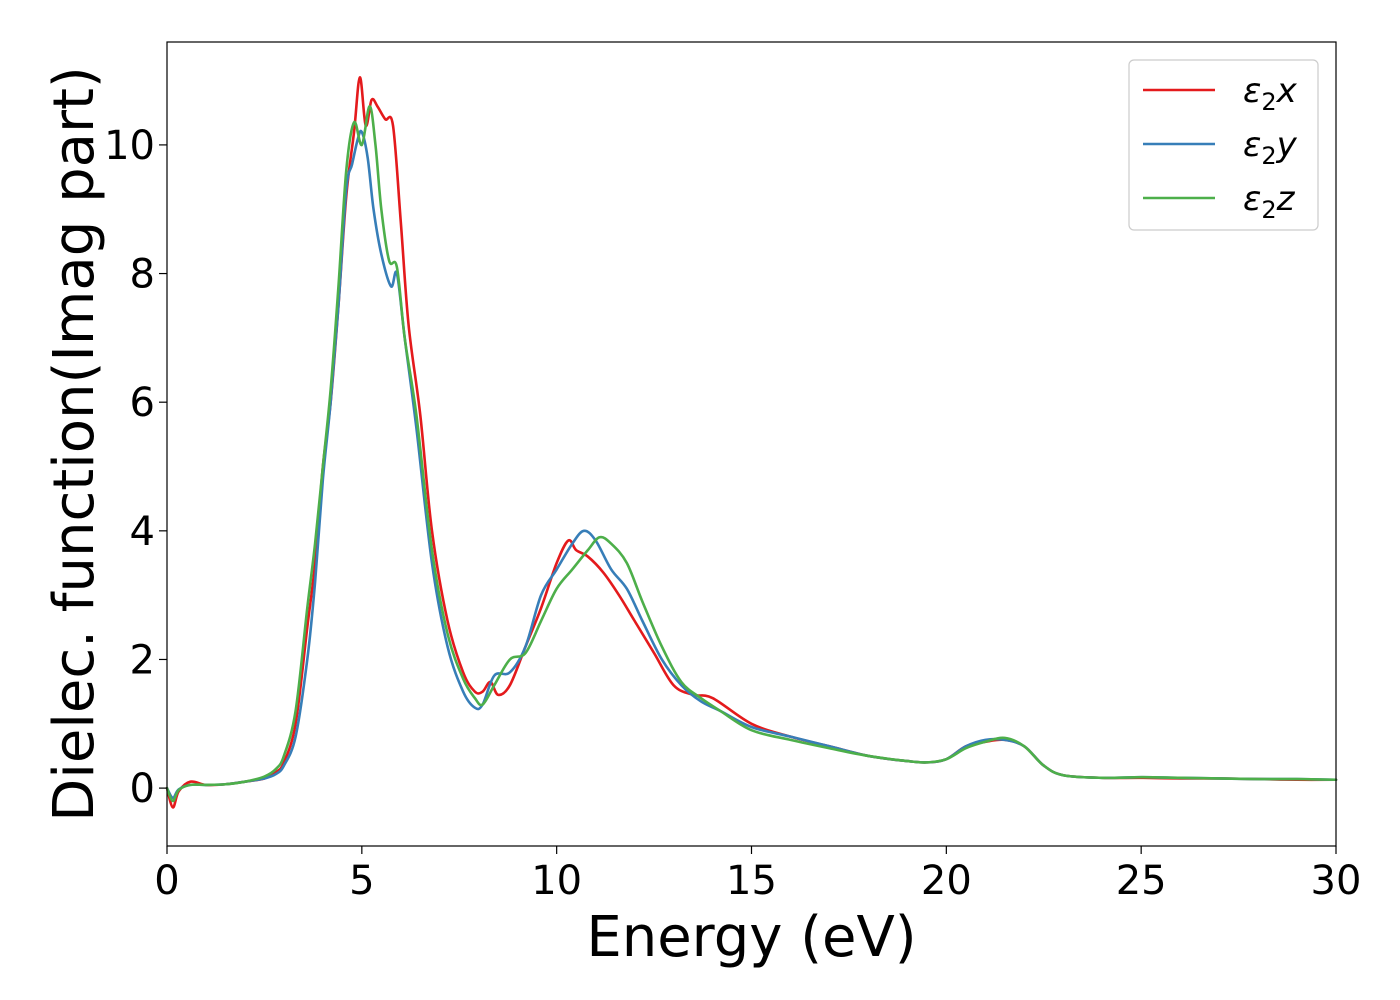 Image resolution: width=1400 pixels, height=1000 pixels. I want to click on x-tick-label: 10, so click(556, 881).